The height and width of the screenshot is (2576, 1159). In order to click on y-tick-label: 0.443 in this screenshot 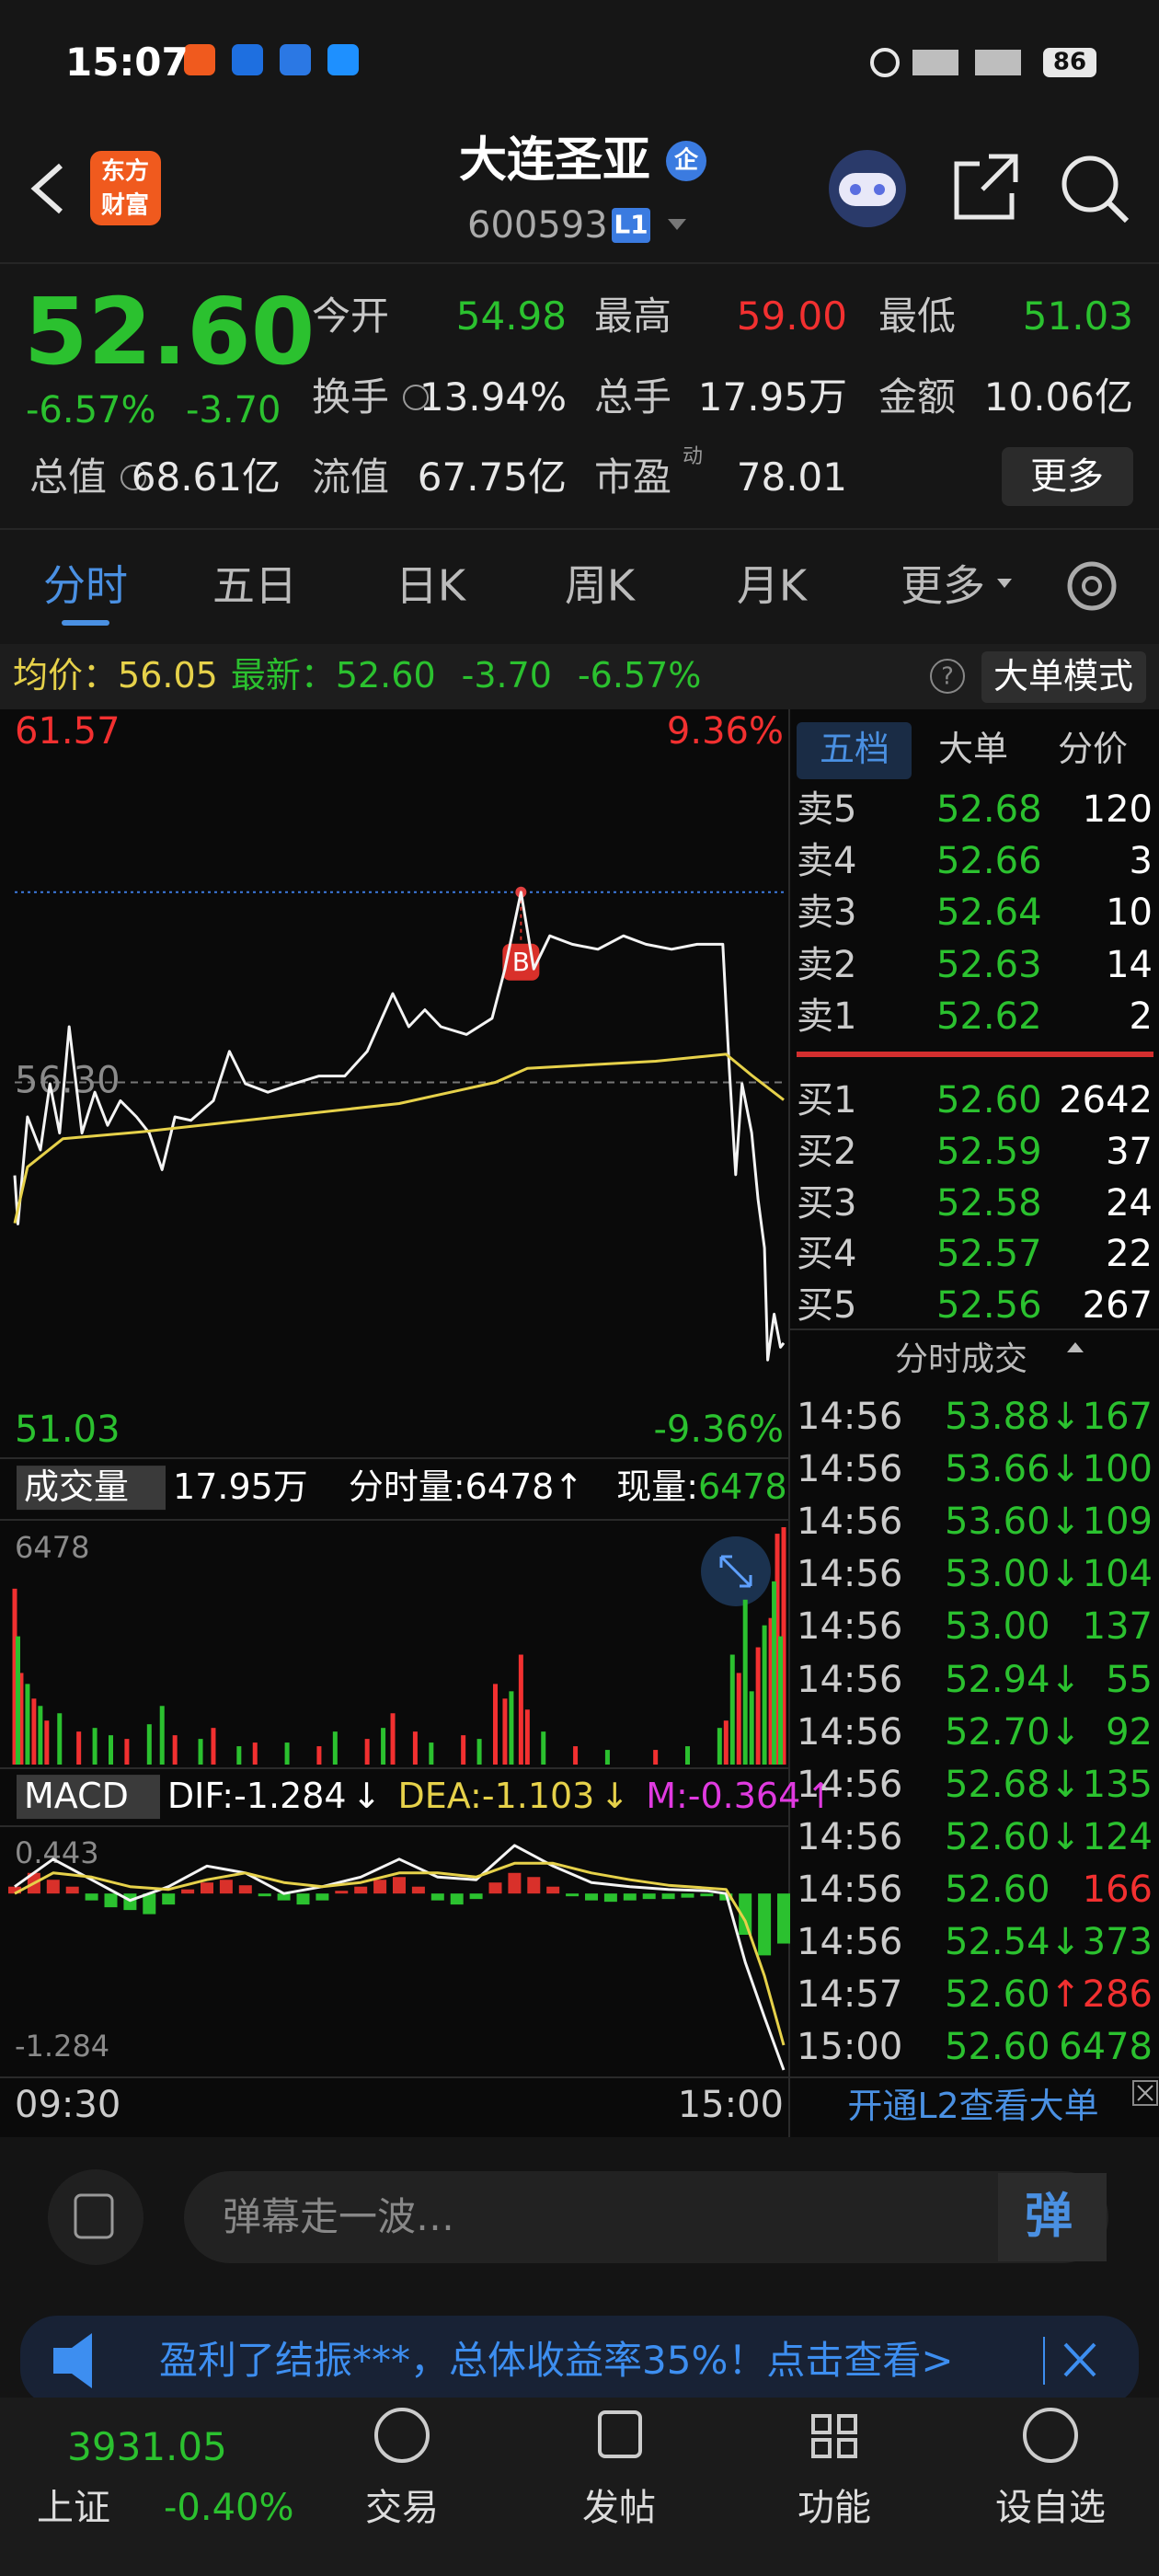, I will do `click(57, 1852)`.